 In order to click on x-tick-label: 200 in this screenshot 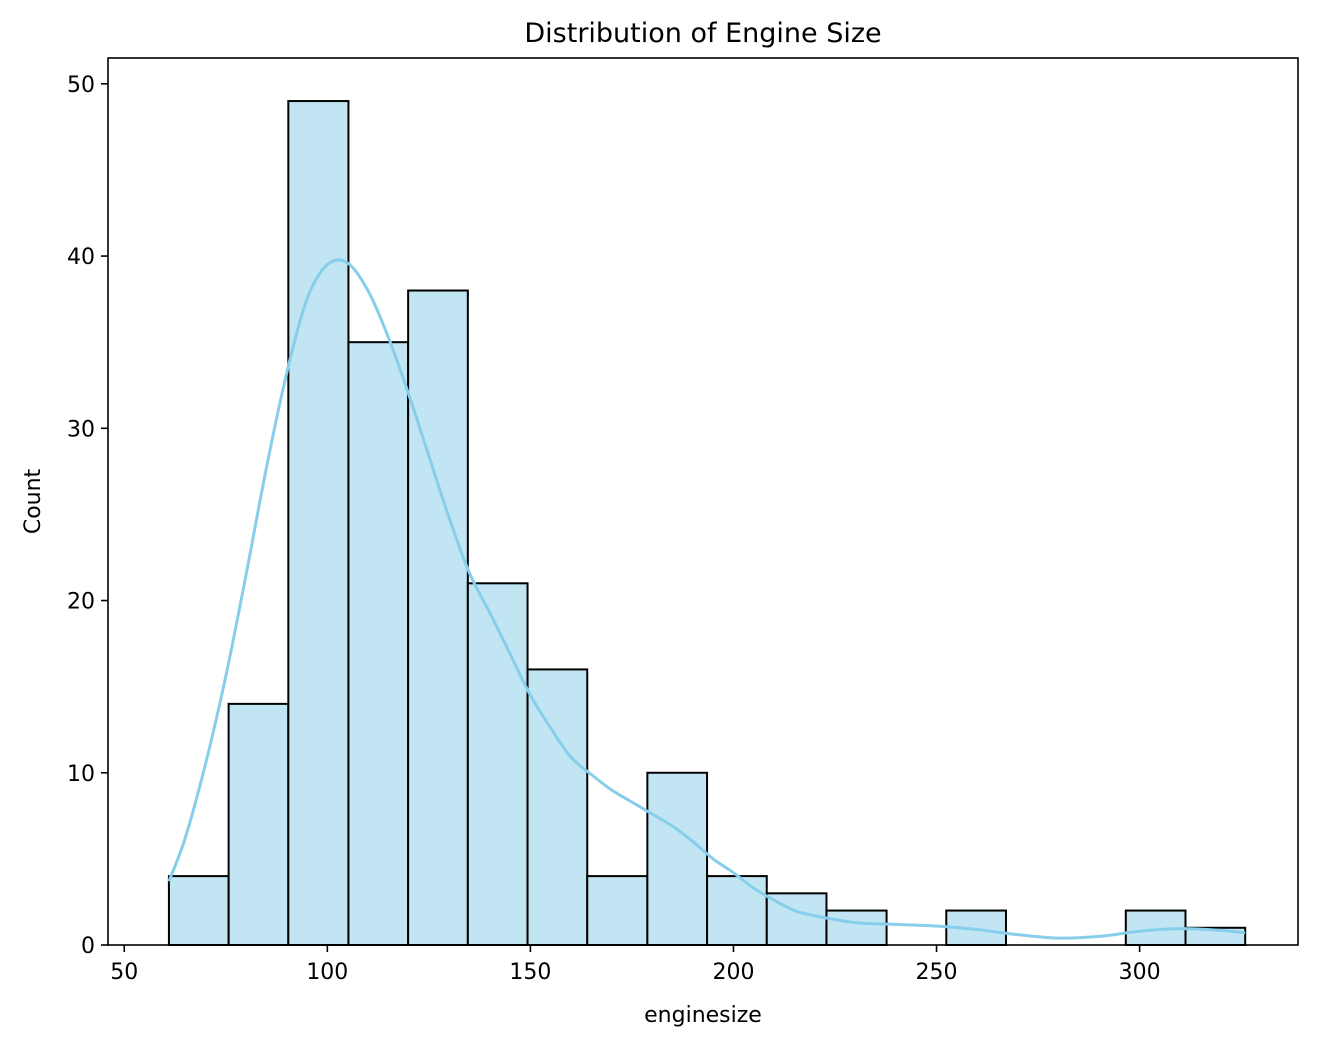, I will do `click(733, 972)`.